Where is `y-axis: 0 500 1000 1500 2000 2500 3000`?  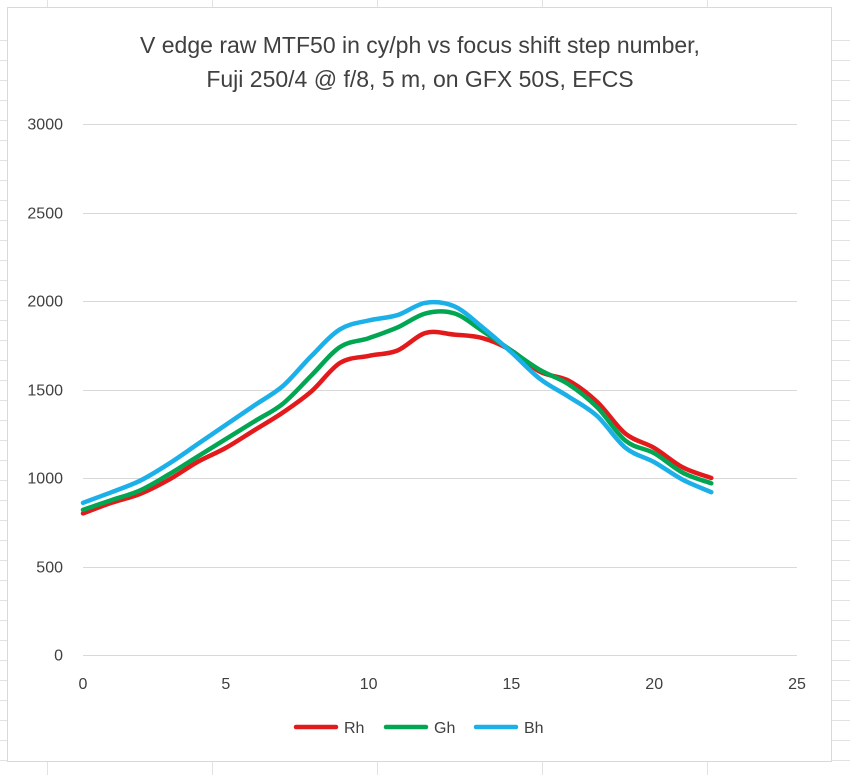
y-axis: 0 500 1000 1500 2000 2500 3000 is located at coordinates (45, 391).